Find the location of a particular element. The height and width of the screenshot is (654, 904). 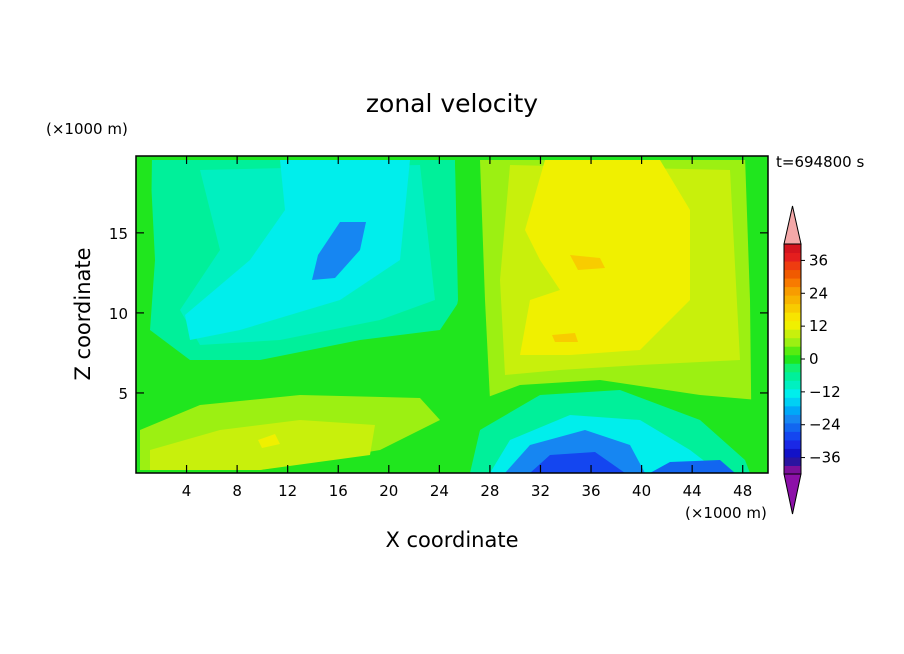

colorbar-tick-label: 0 is located at coordinates (814, 359).